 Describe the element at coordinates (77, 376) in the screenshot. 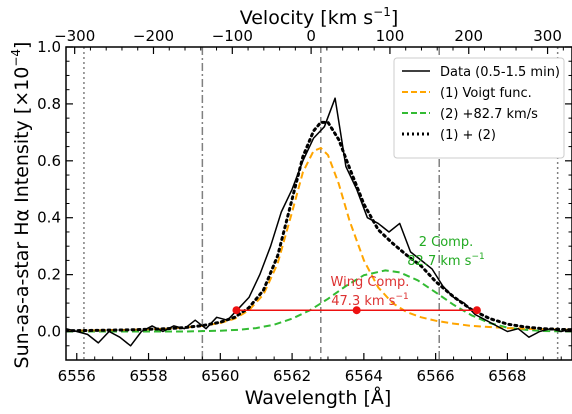

I see `x-tick-label-0: 6556` at that location.